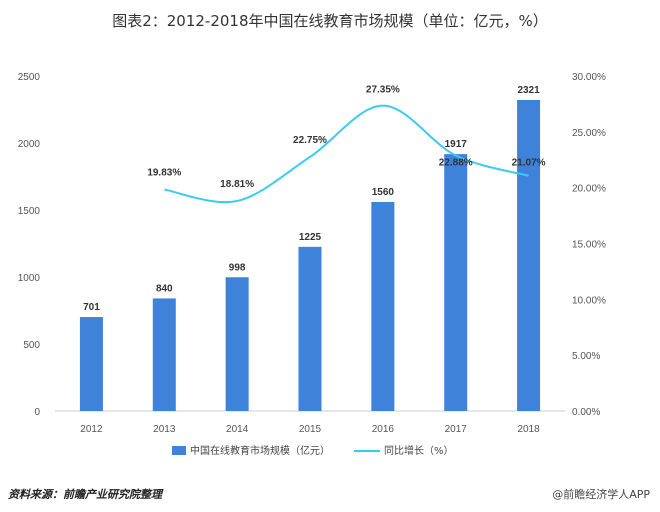 This screenshot has height=512, width=660. I want to click on y-left-tick-label: 2000, so click(29, 144).